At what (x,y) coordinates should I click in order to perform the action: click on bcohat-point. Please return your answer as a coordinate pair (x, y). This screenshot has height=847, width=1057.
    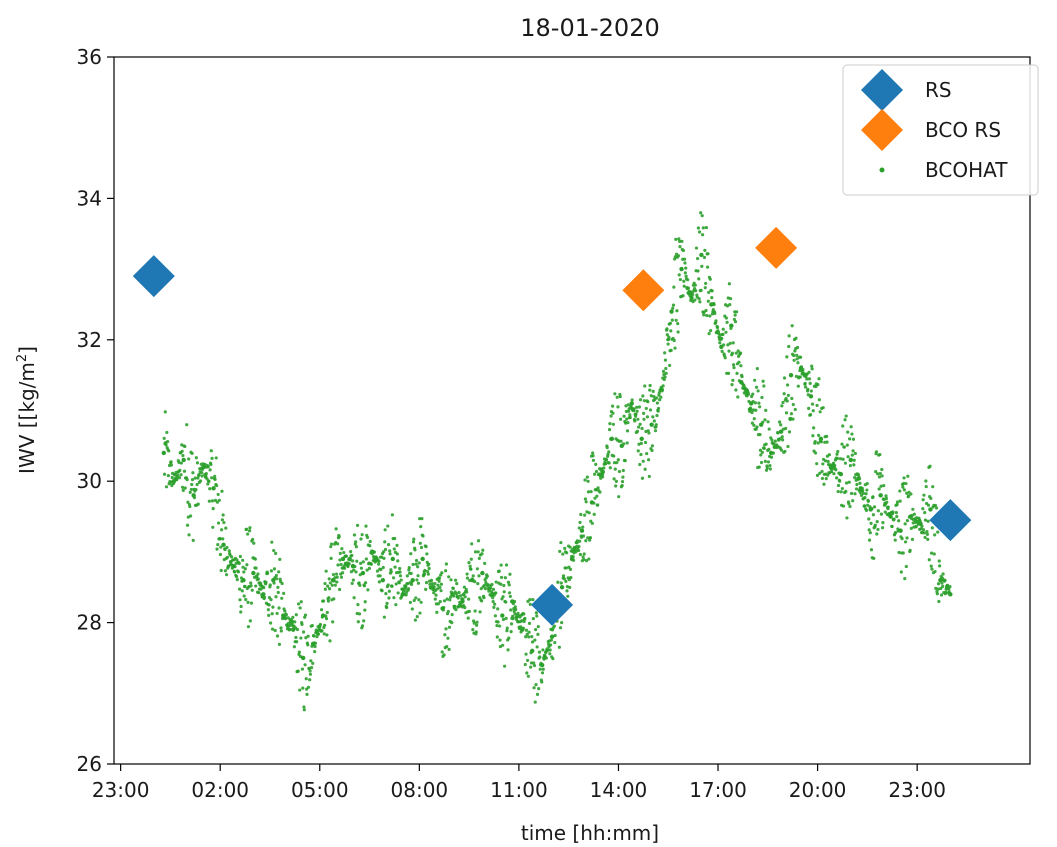
    Looking at the image, I should click on (303, 658).